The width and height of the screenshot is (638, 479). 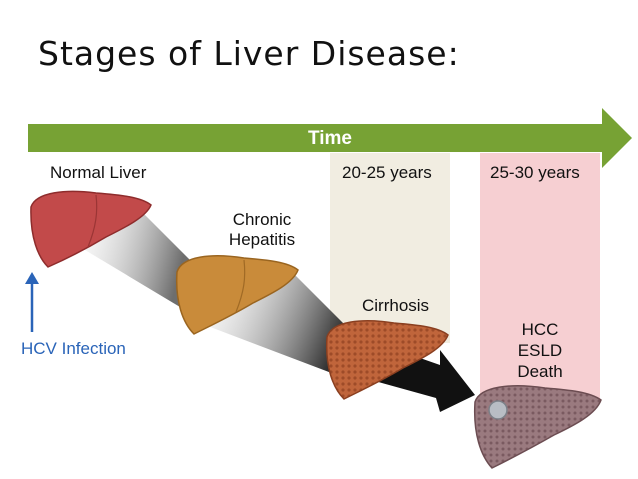 What do you see at coordinates (73, 348) in the screenshot?
I see `label-hcv-infection: HCV Infection` at bounding box center [73, 348].